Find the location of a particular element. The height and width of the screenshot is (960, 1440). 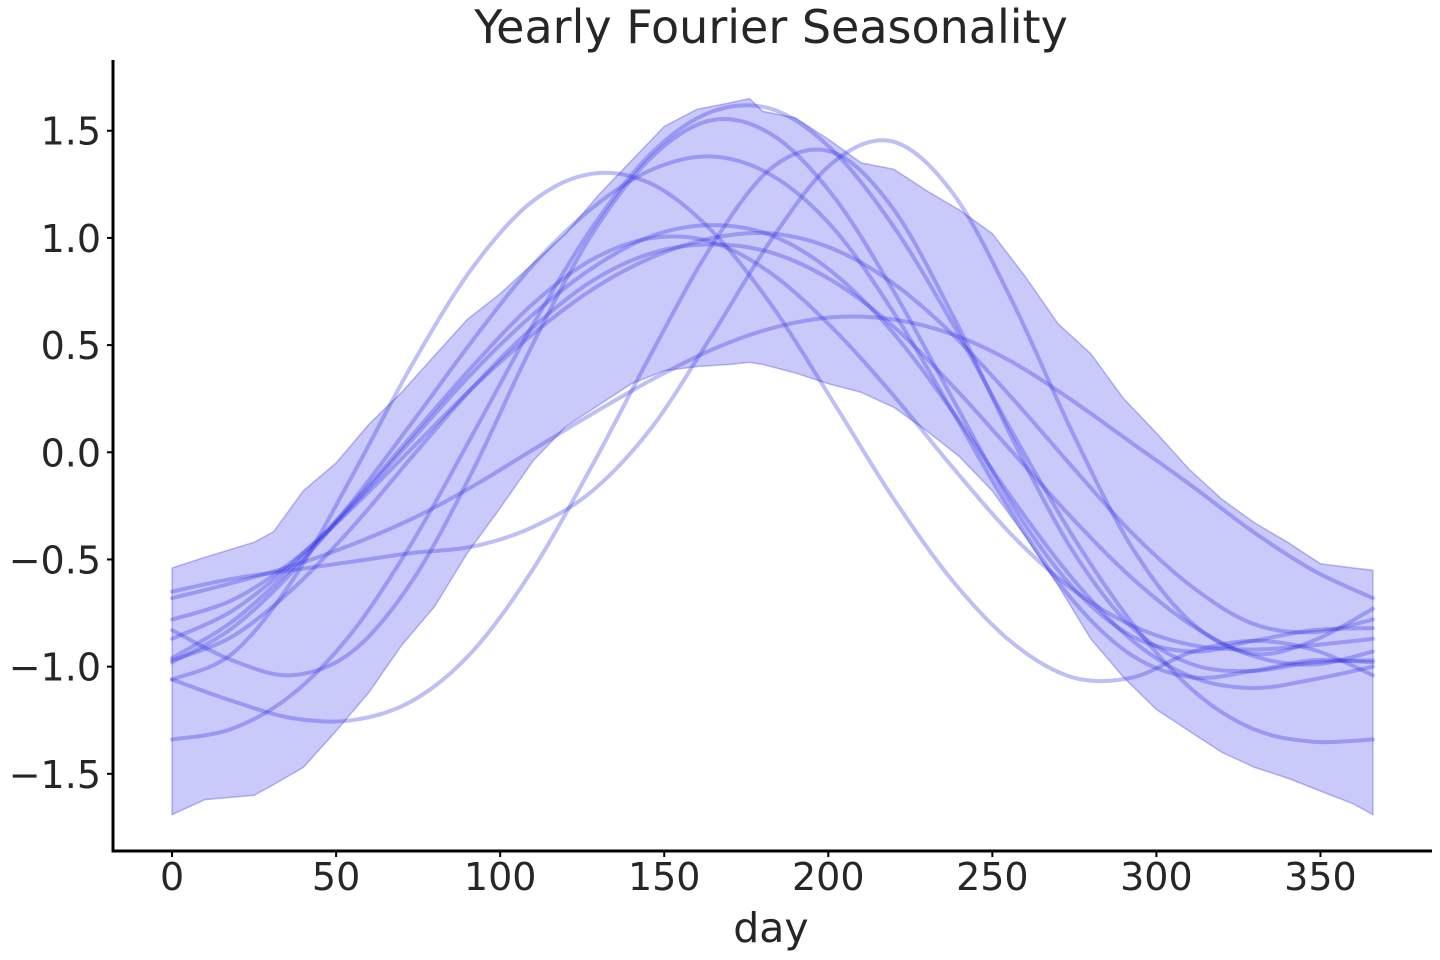

x-axis-ticks: 0 50 100 150 200 250 300 350 is located at coordinates (758, 875).